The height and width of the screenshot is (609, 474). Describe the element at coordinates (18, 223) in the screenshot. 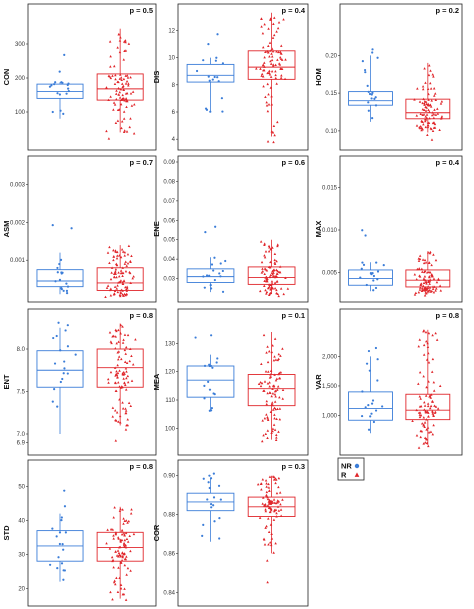

I see `y-tick-label: 0.002` at that location.